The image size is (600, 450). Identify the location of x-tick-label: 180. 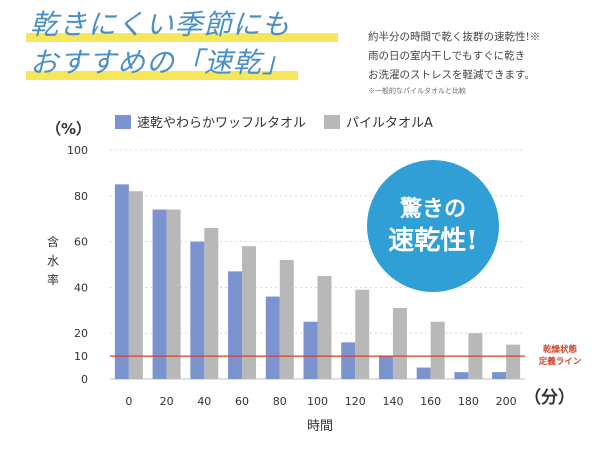
(468, 401).